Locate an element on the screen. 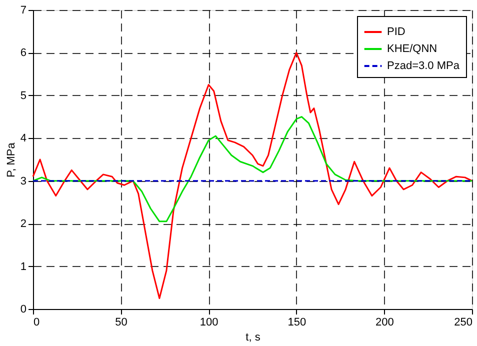 This screenshot has width=477, height=346. y-axis-title: P, MPa is located at coordinates (11, 160).